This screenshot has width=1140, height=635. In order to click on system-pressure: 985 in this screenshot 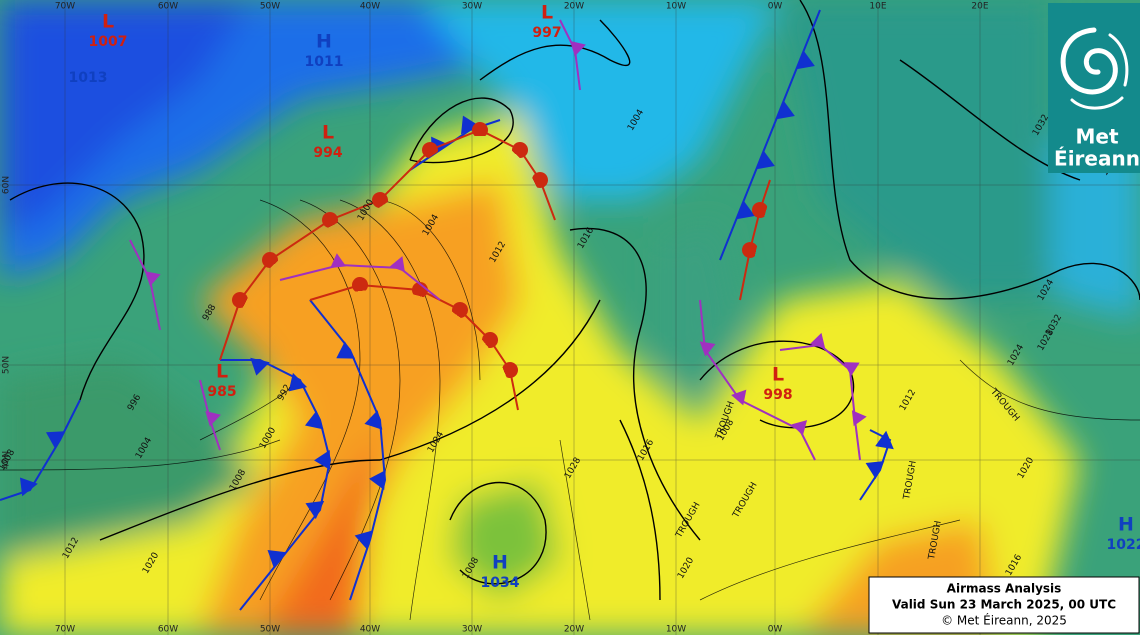, I will do `click(221, 392)`.